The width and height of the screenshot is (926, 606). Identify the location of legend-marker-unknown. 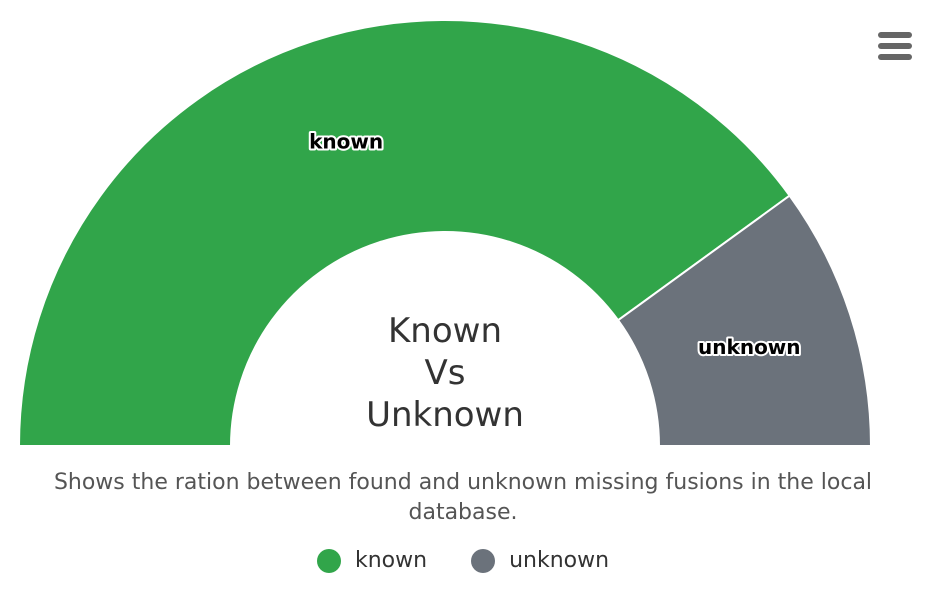
(483, 560).